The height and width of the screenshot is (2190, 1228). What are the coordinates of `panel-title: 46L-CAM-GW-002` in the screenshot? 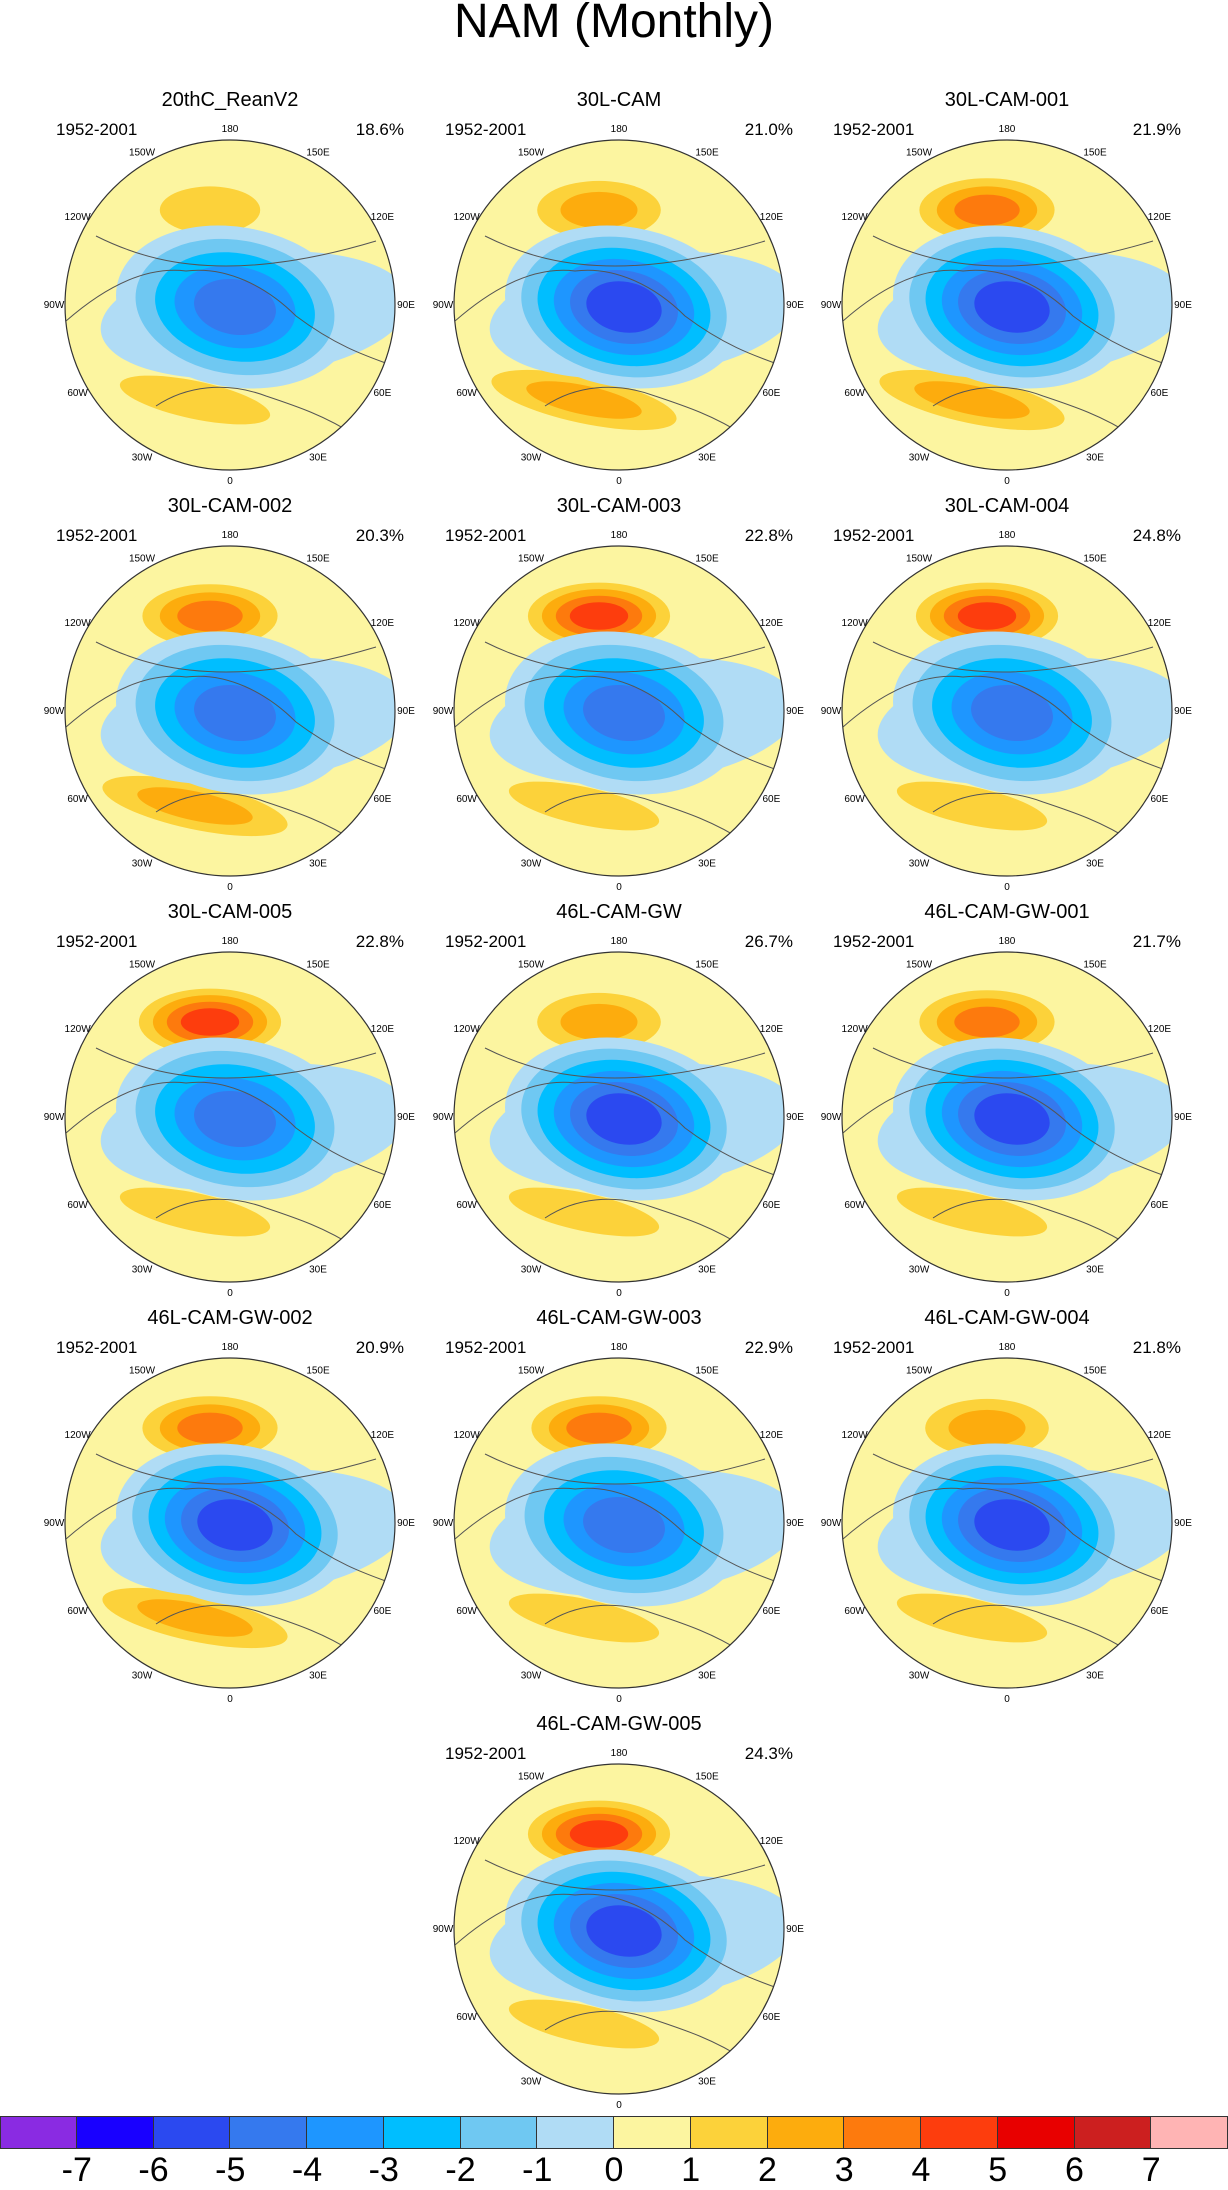 It's located at (230, 1318).